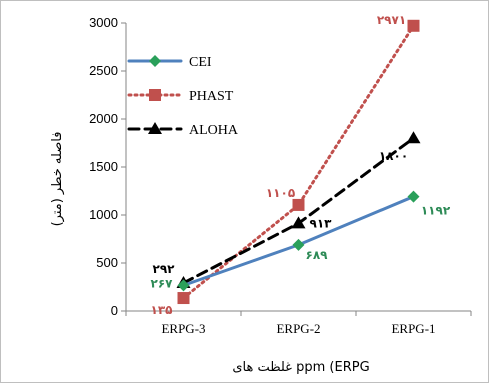 The image size is (489, 384). What do you see at coordinates (321, 223) in the screenshot?
I see `data-label: ۹۱۳` at bounding box center [321, 223].